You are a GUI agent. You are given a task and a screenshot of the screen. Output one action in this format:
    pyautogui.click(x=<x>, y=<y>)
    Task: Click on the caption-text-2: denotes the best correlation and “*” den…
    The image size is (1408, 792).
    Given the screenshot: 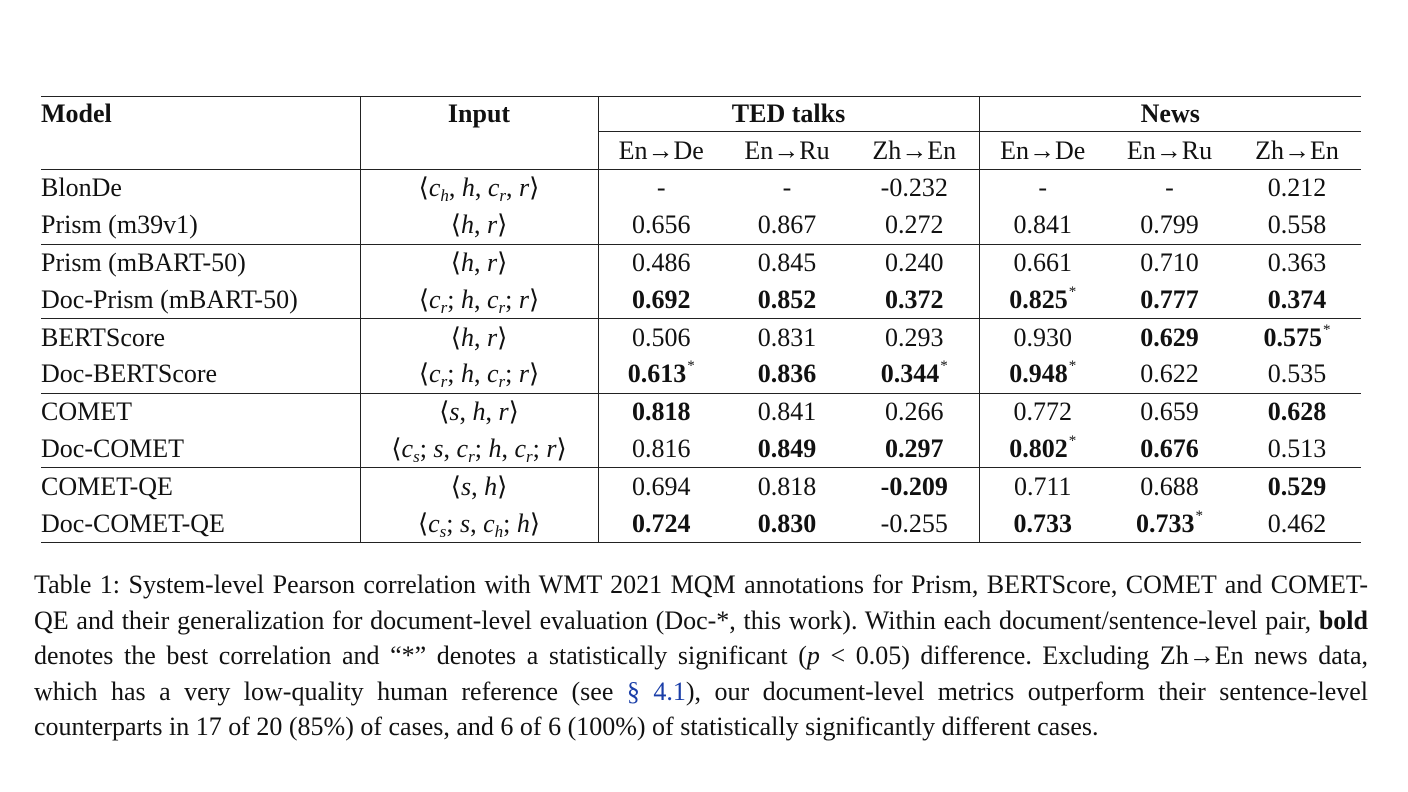 What is the action you would take?
    pyautogui.click(x=420, y=655)
    